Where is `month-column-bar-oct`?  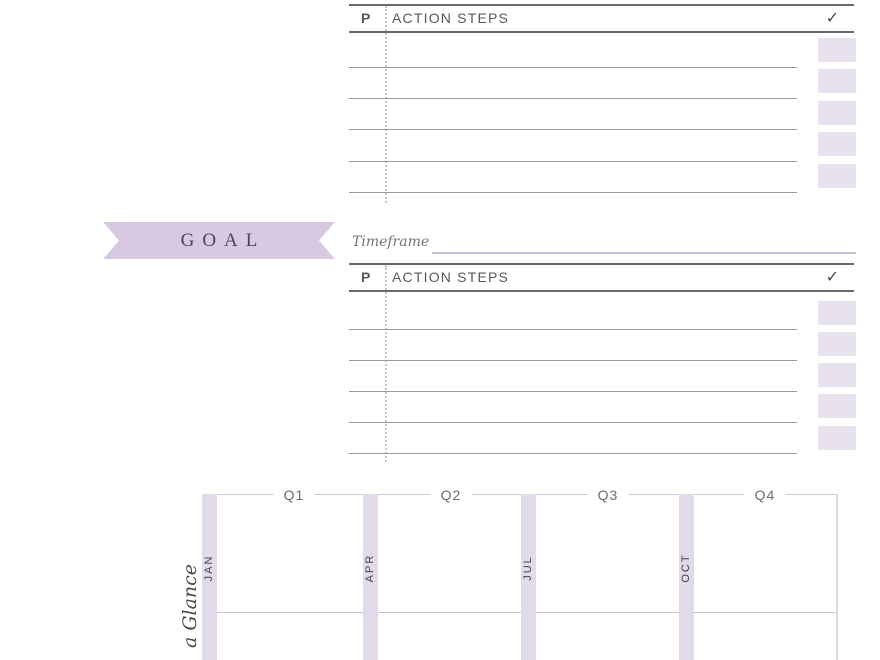
month-column-bar-oct is located at coordinates (686, 577).